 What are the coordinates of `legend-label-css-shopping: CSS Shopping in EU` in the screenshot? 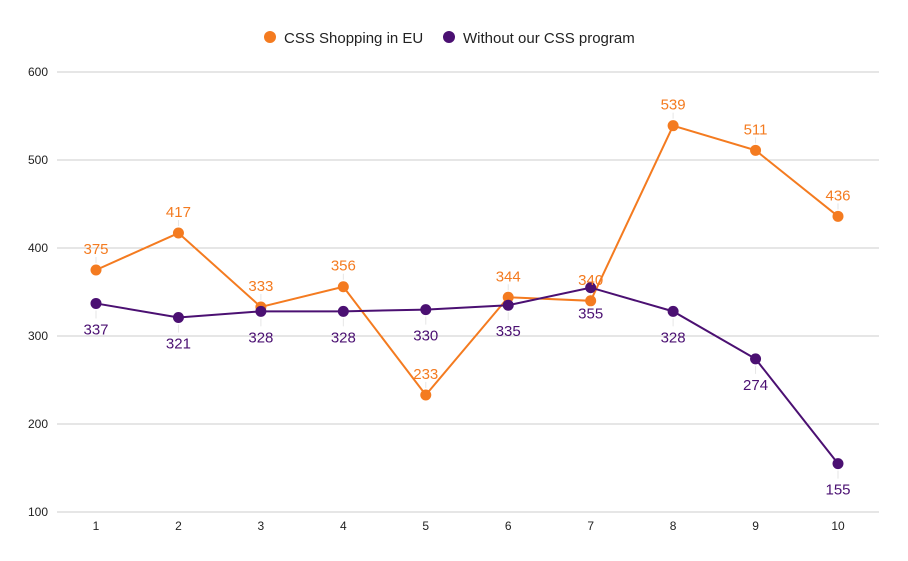 It's located at (353, 38).